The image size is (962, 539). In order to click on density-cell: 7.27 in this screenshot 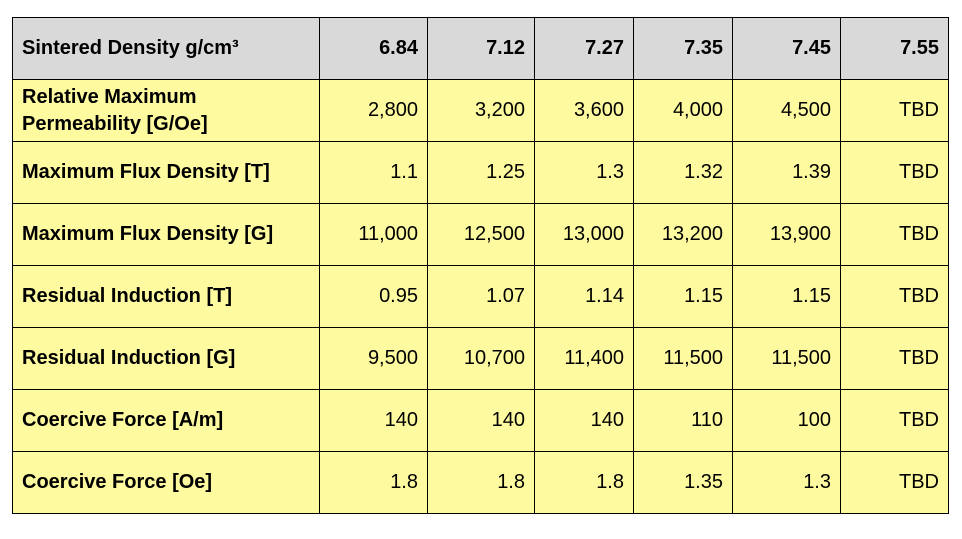, I will do `click(584, 48)`.